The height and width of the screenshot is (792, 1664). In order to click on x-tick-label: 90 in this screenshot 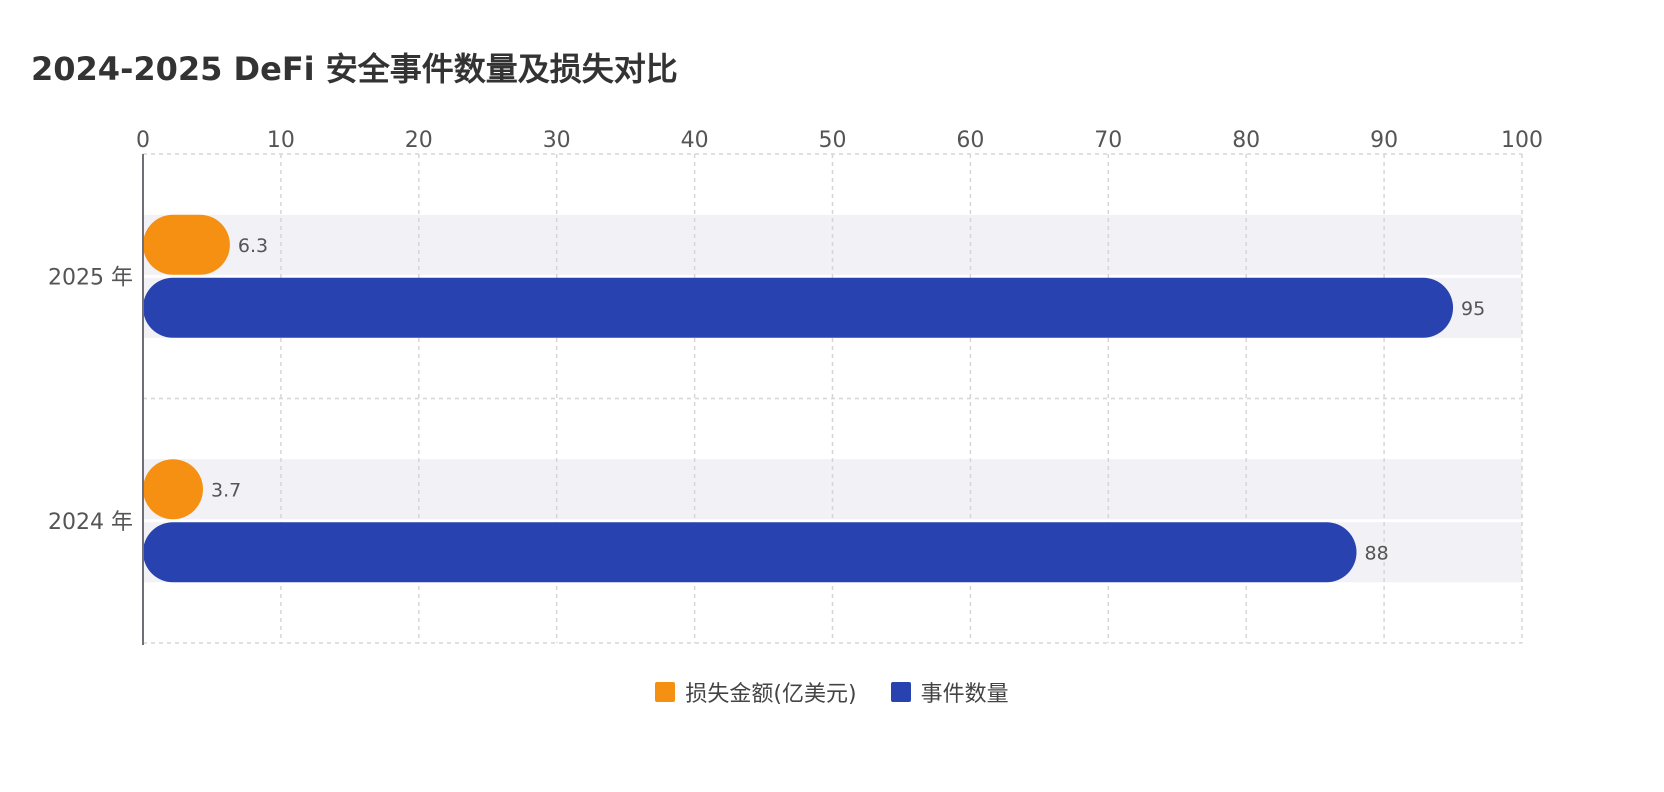, I will do `click(1384, 140)`.